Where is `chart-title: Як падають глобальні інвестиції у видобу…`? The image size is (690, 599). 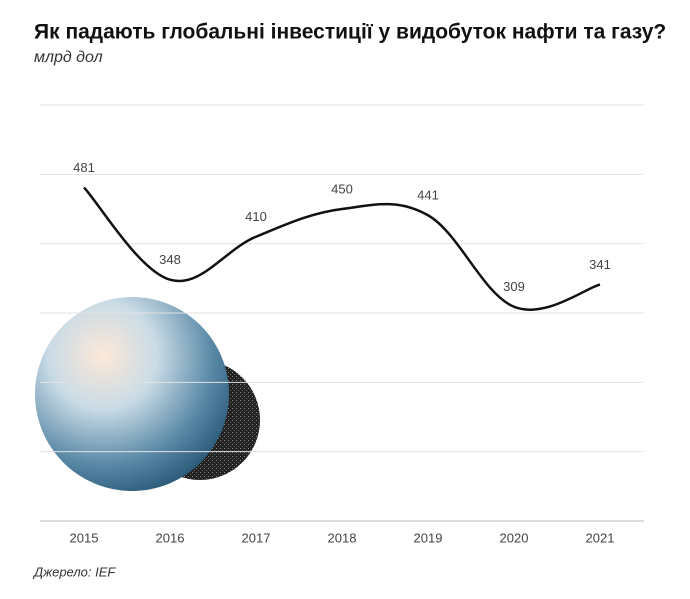
chart-title: Як падають глобальні інвестиції у видобу… is located at coordinates (350, 32).